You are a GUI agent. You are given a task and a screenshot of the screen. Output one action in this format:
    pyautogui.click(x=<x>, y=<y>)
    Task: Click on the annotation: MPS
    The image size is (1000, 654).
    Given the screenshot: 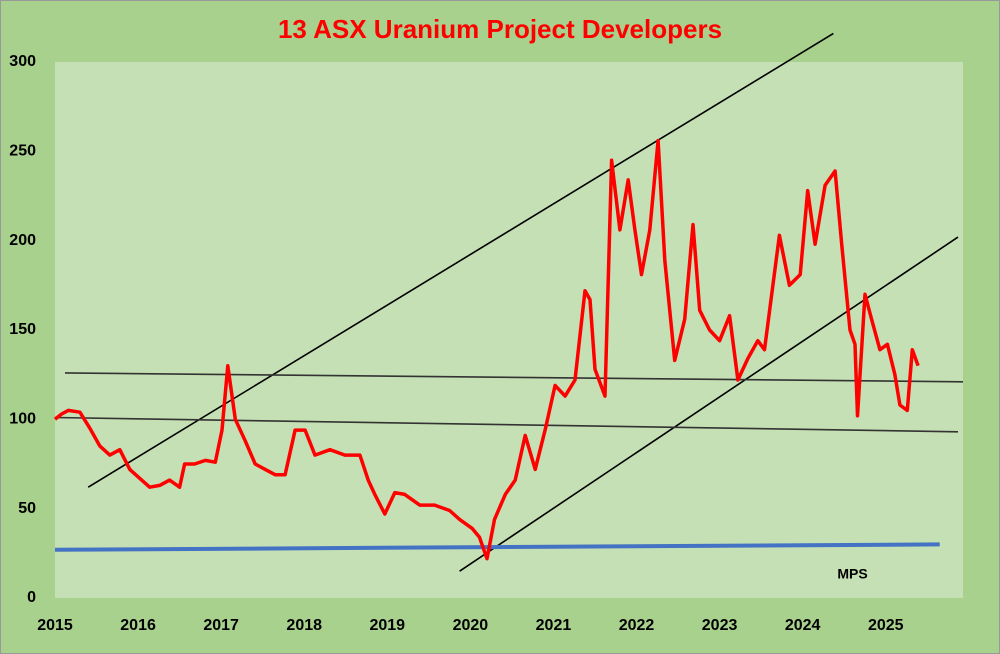 What is the action you would take?
    pyautogui.click(x=852, y=573)
    